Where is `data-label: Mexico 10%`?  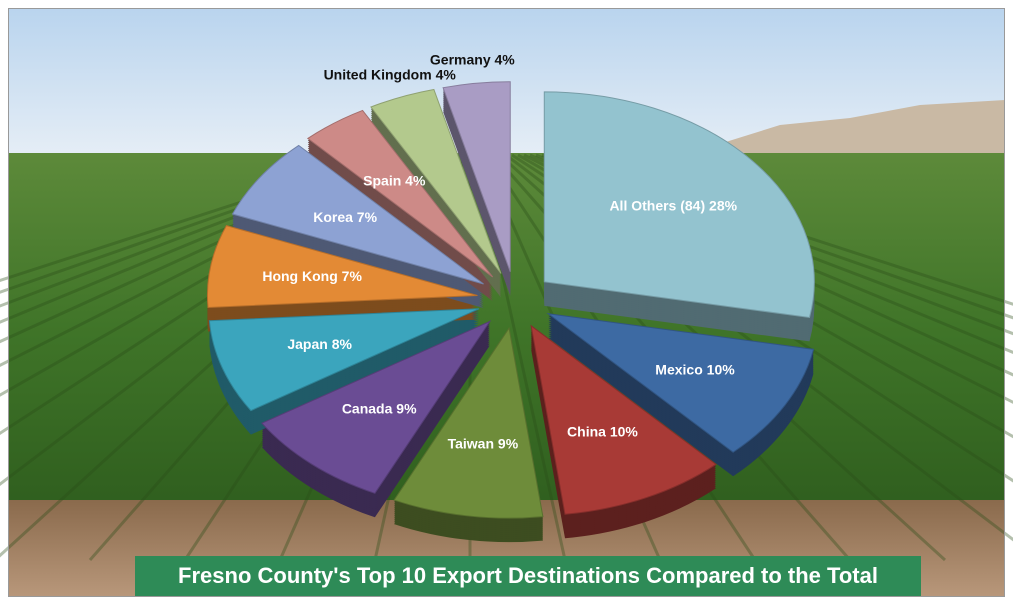
data-label: Mexico 10% is located at coordinates (695, 369).